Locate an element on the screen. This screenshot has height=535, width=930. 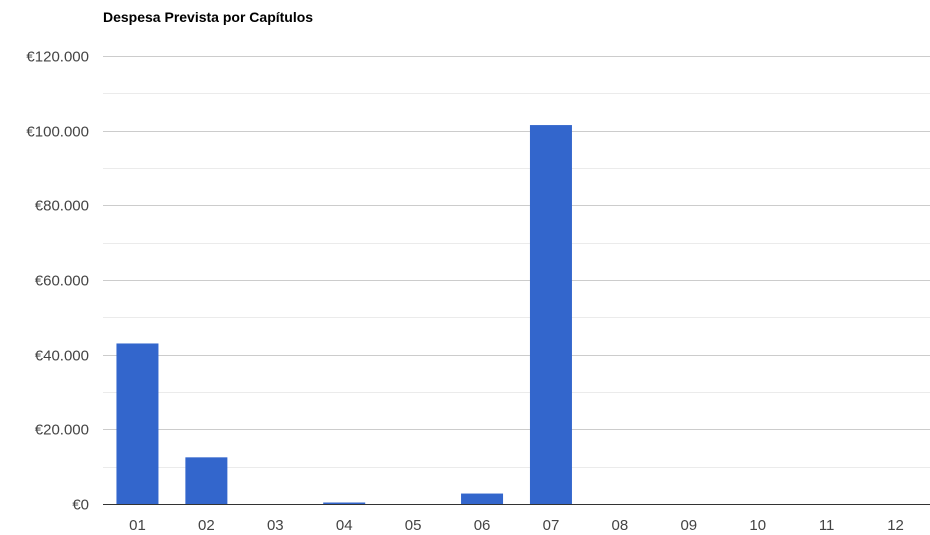
y-tick-label: €80.000 is located at coordinates (62, 206).